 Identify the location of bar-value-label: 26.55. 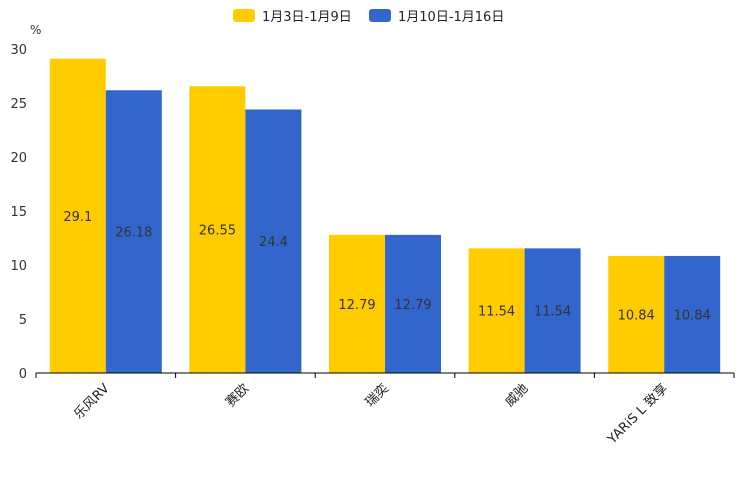
(217, 231).